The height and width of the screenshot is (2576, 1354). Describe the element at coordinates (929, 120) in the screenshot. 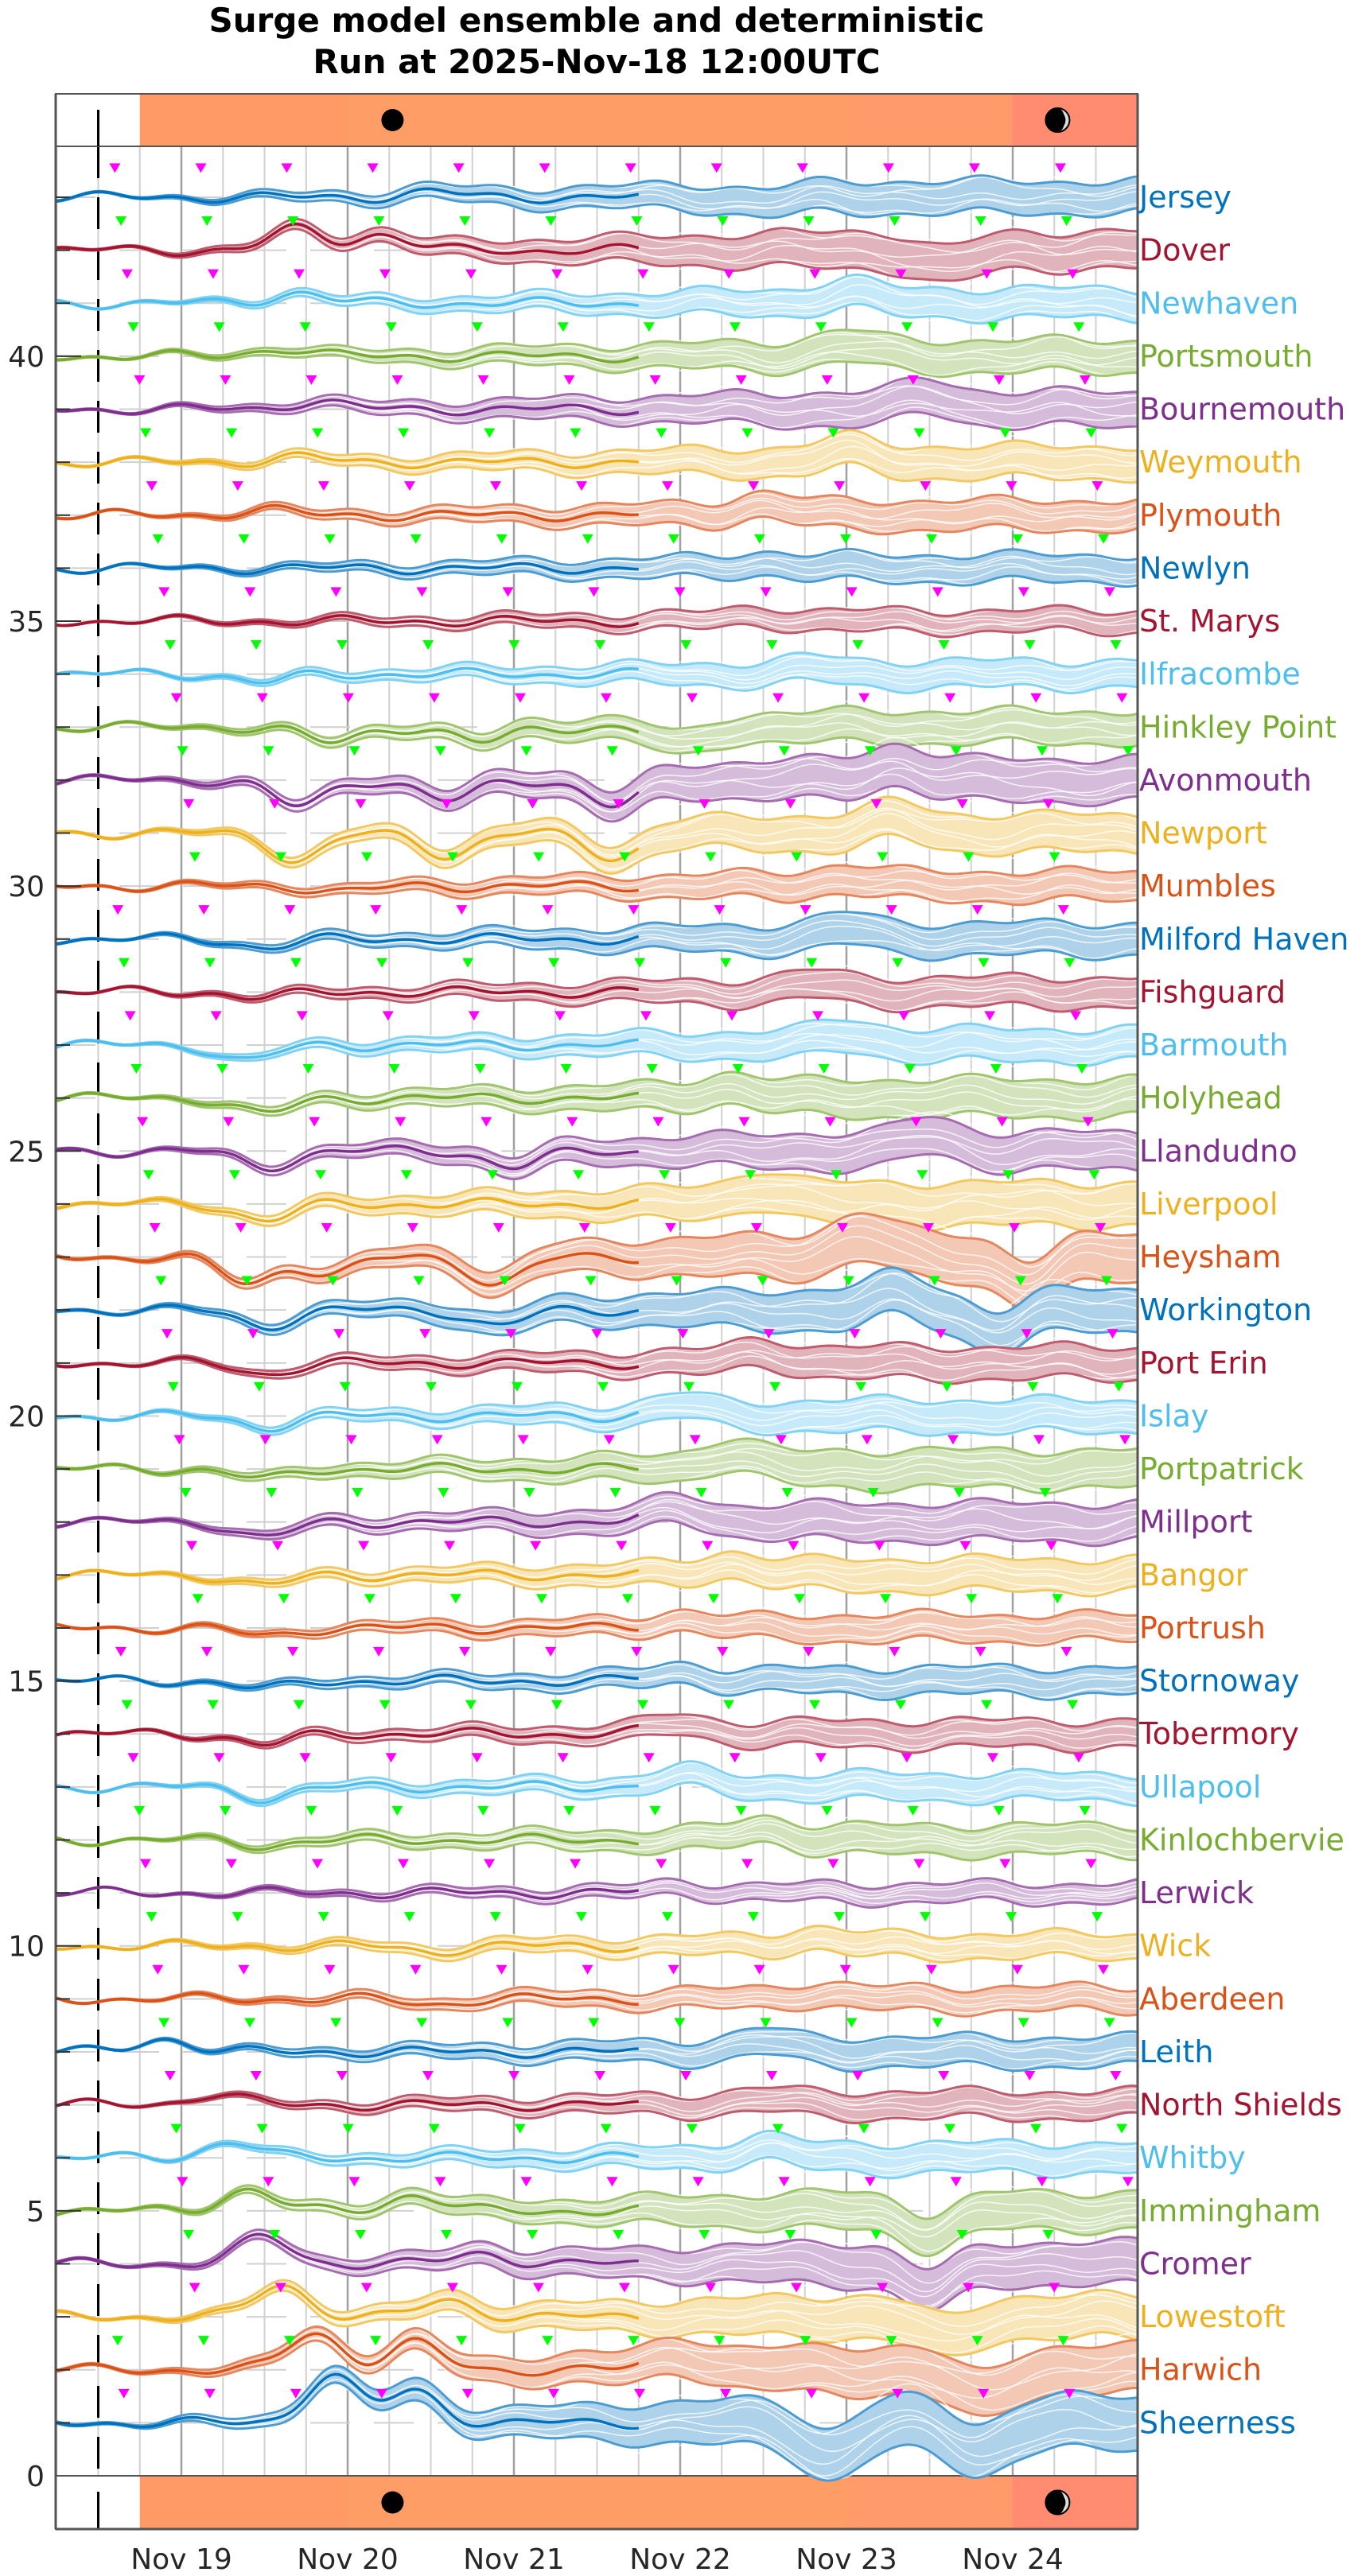

I see `band-segment` at that location.